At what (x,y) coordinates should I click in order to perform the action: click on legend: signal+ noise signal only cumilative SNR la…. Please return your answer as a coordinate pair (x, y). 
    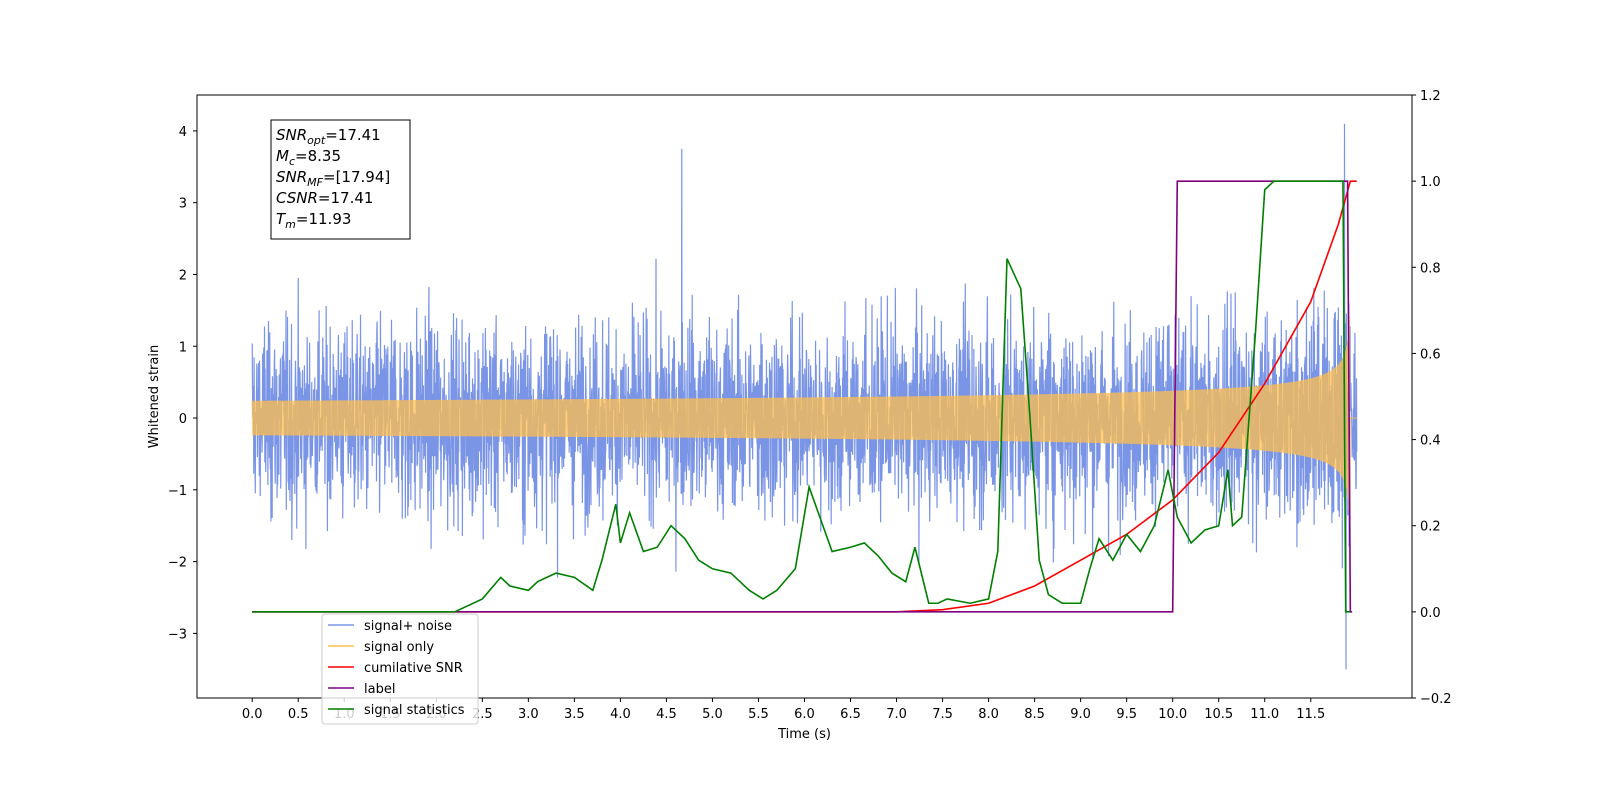
    Looking at the image, I should click on (400, 669).